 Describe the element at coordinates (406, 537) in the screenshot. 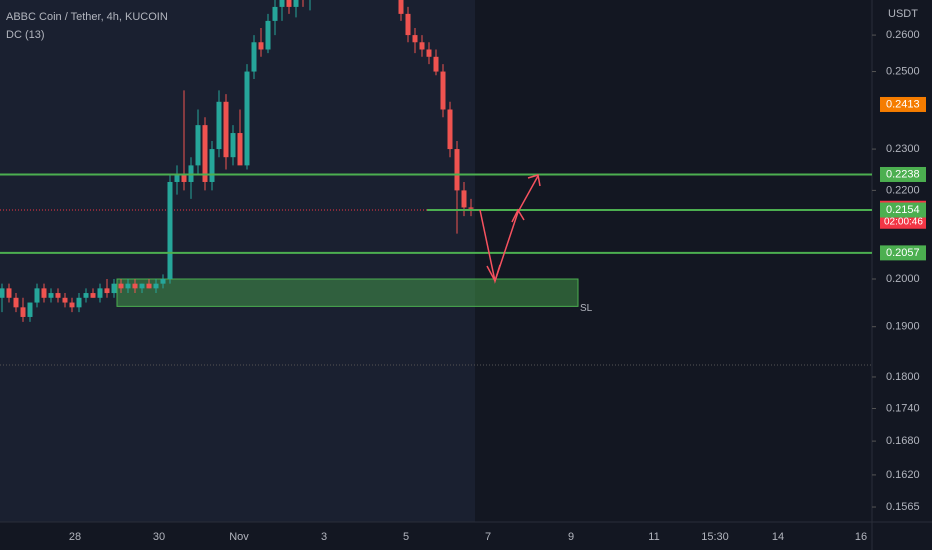

I see `x-tick-label: 5` at that location.